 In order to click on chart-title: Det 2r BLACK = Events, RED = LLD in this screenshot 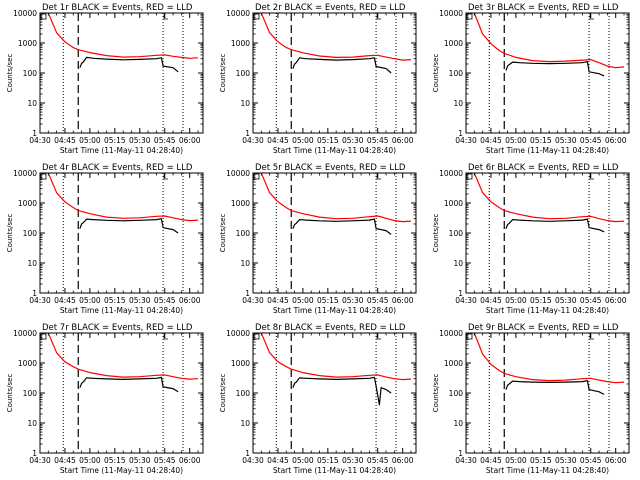, I will do `click(330, 8)`.